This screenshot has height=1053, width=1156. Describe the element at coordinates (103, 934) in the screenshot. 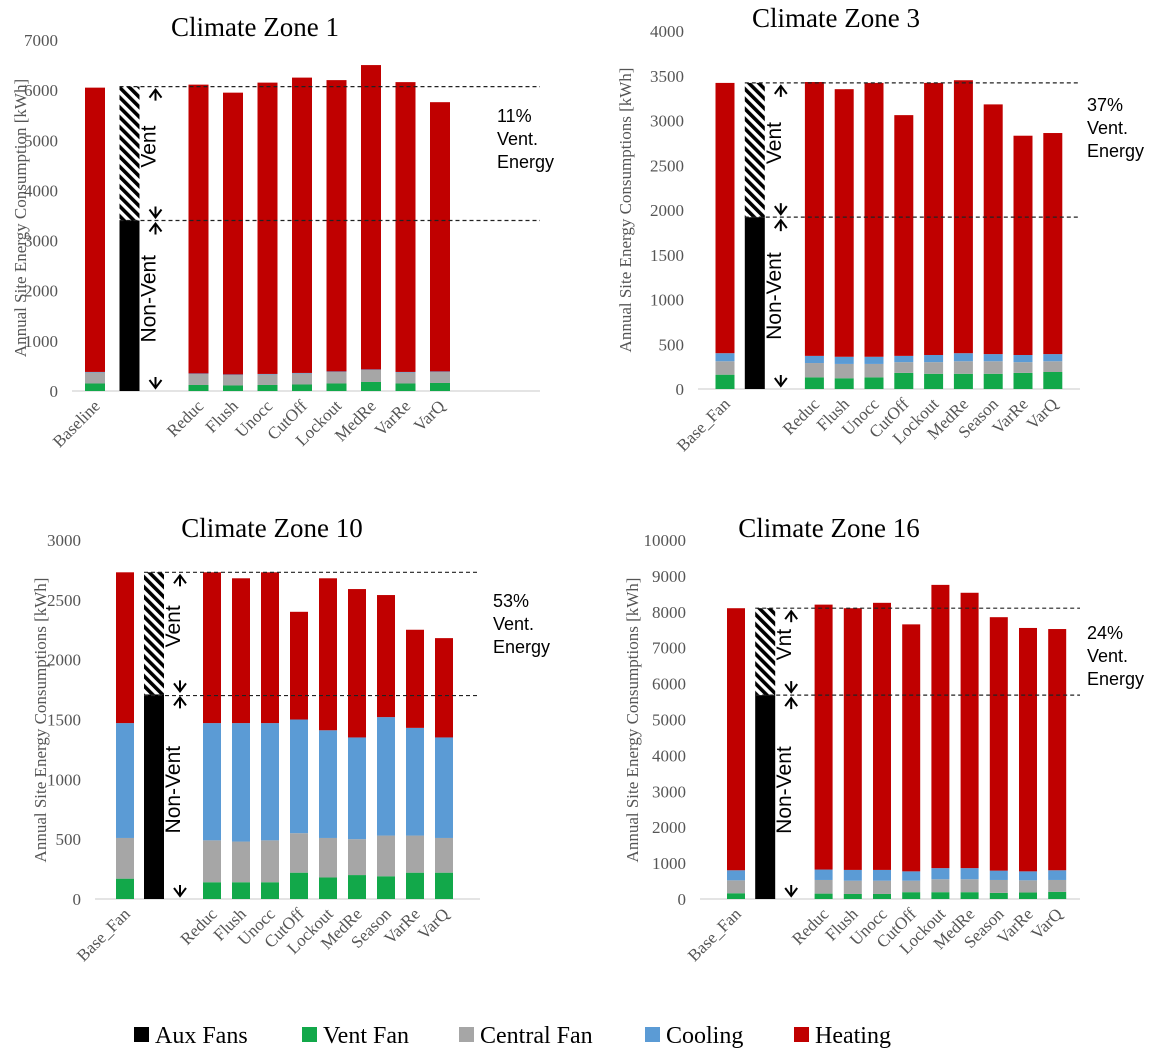

I see `x-tick-label: Base_Fan` at that location.